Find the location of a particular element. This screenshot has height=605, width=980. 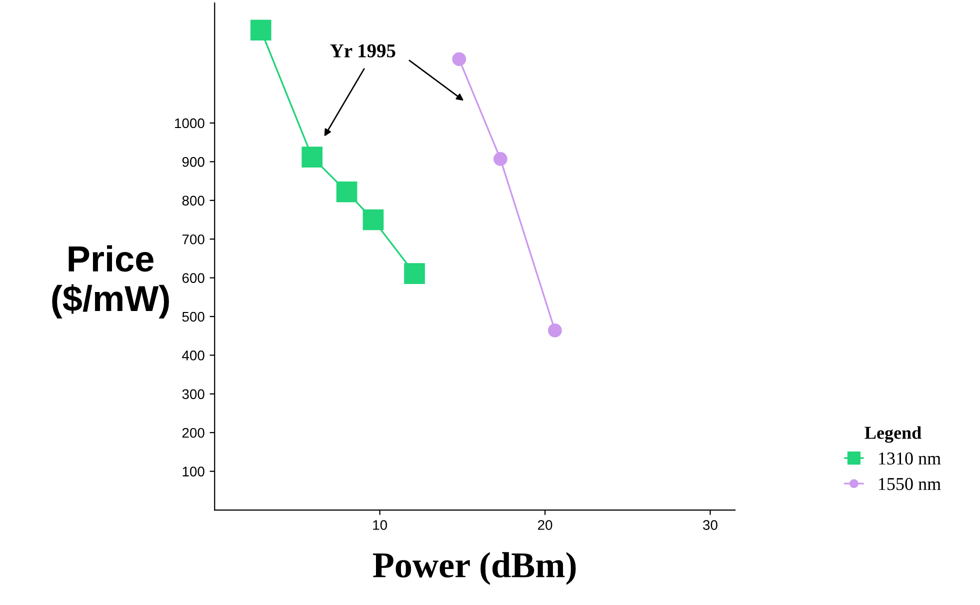

y-axis-title: Price ($/mW) is located at coordinates (110, 282).